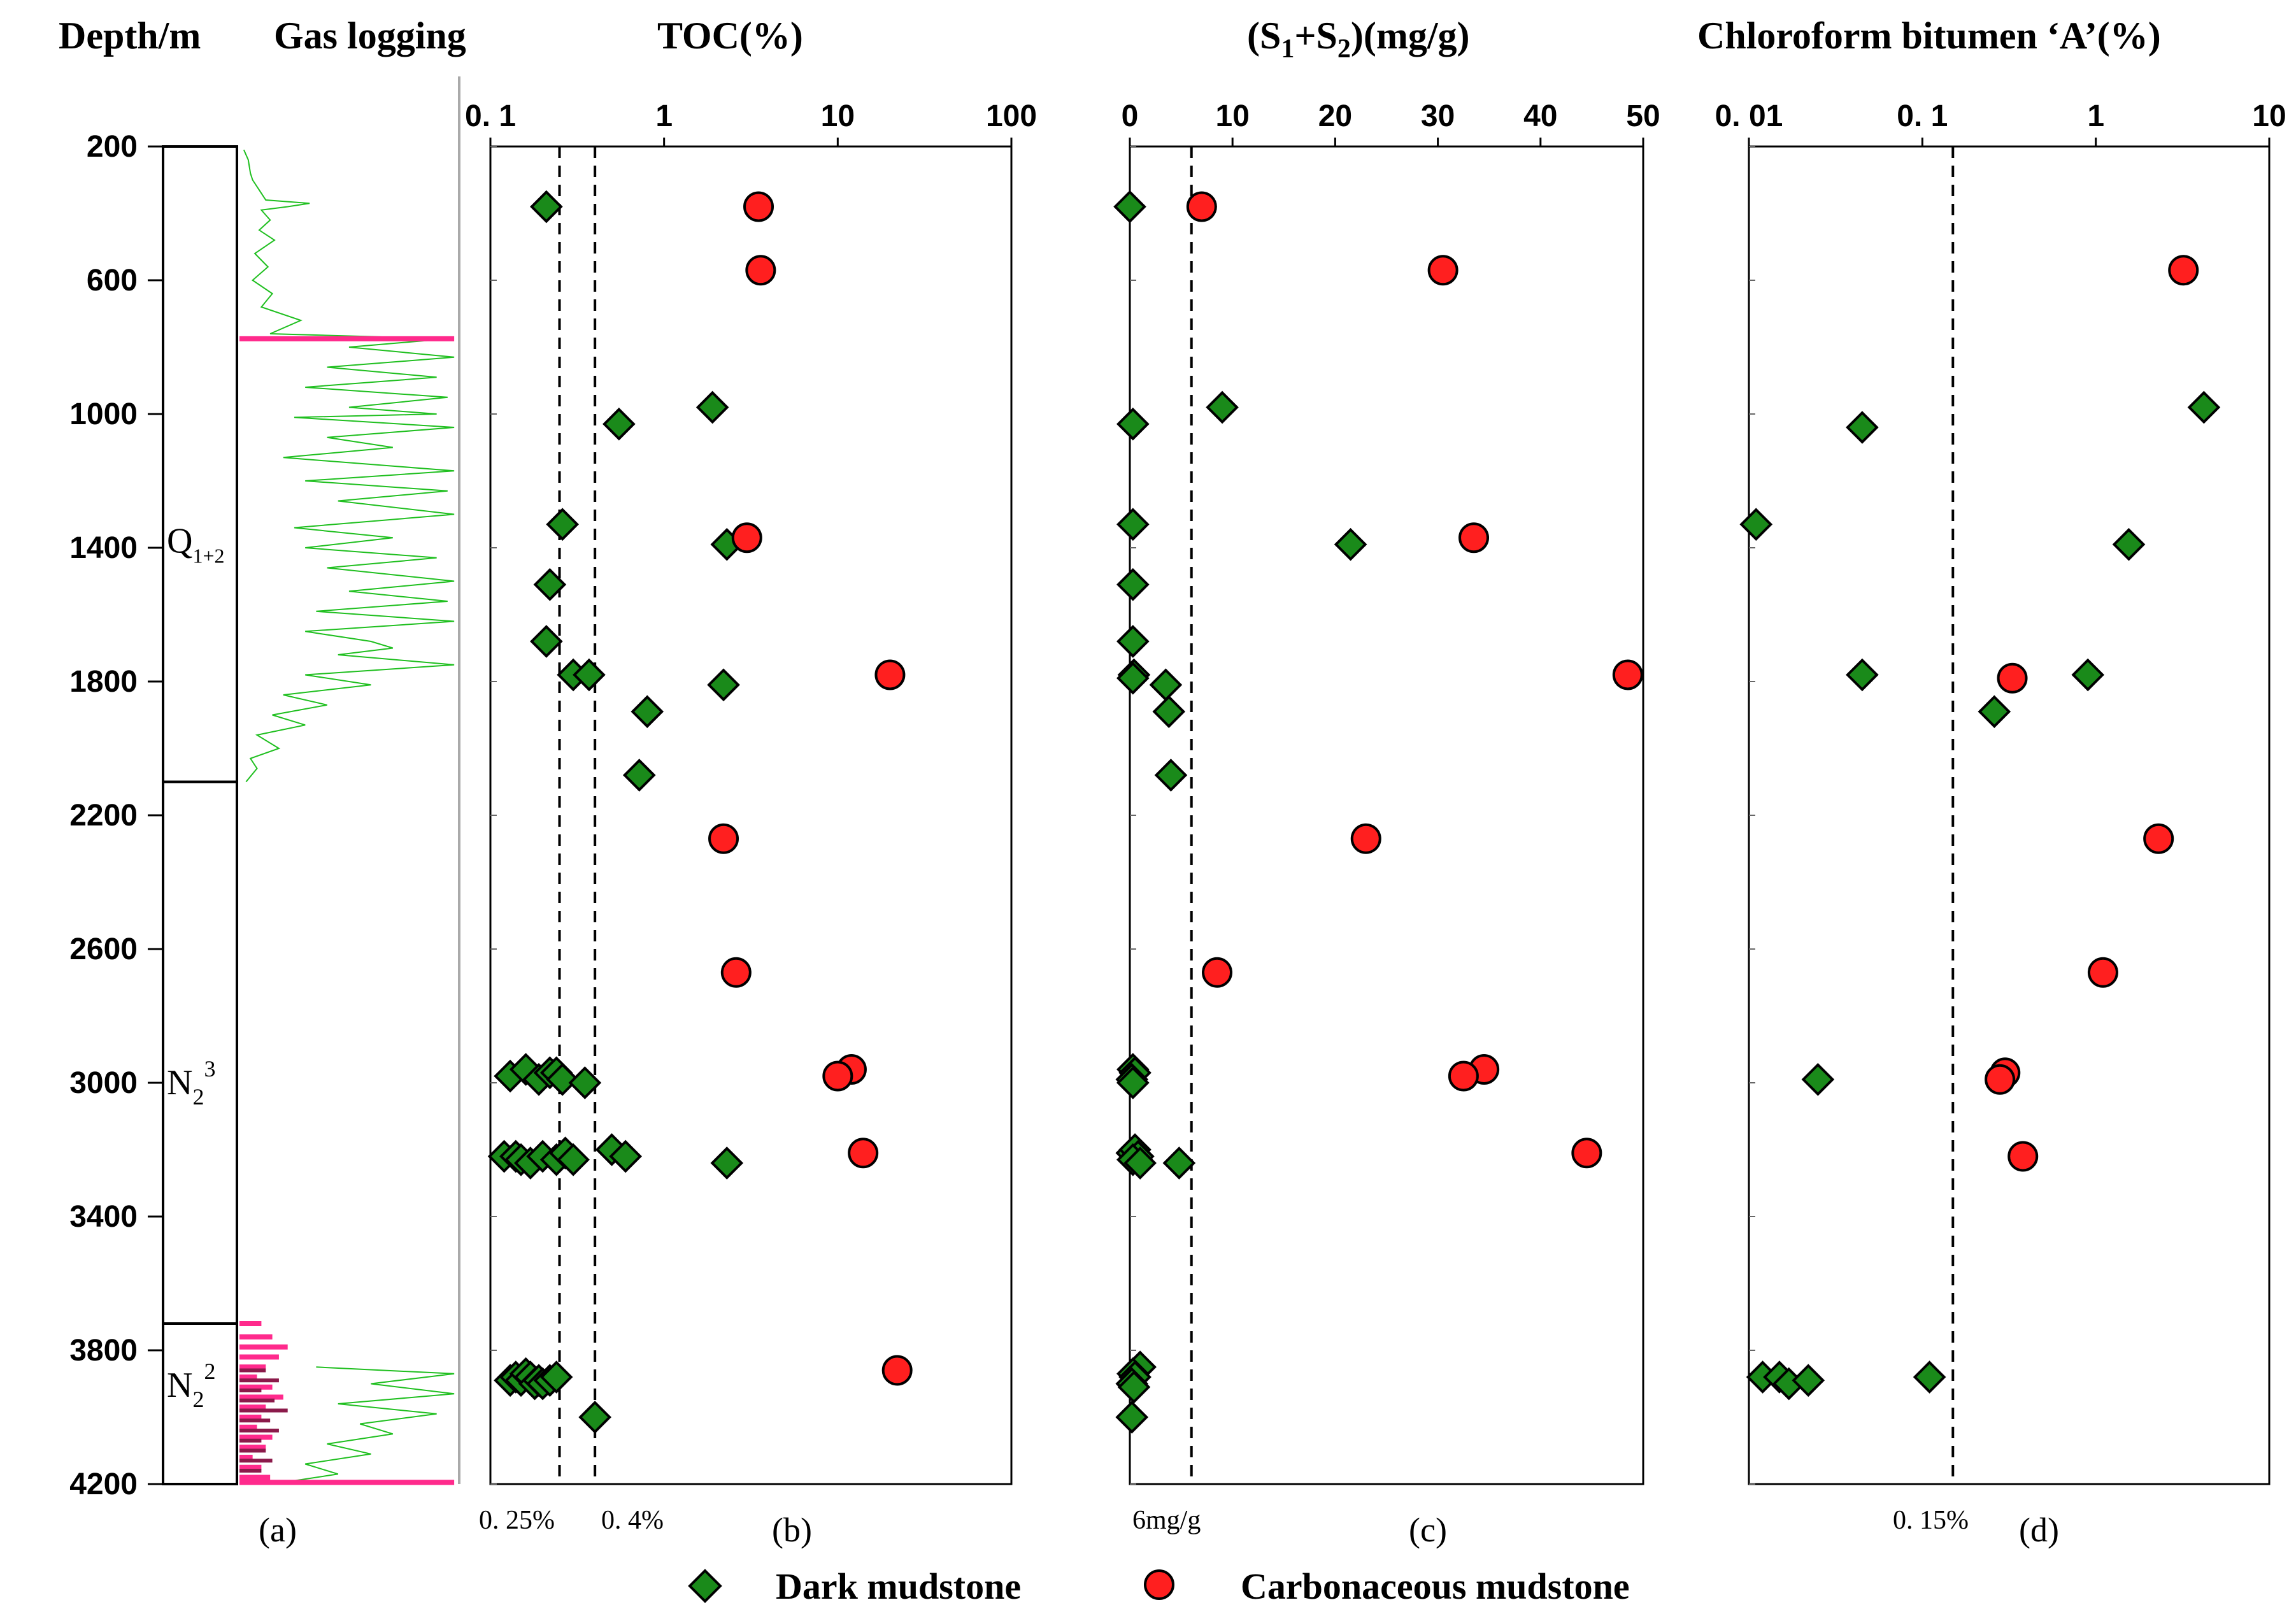  I want to click on panel-label-d: (d), so click(2039, 1530).